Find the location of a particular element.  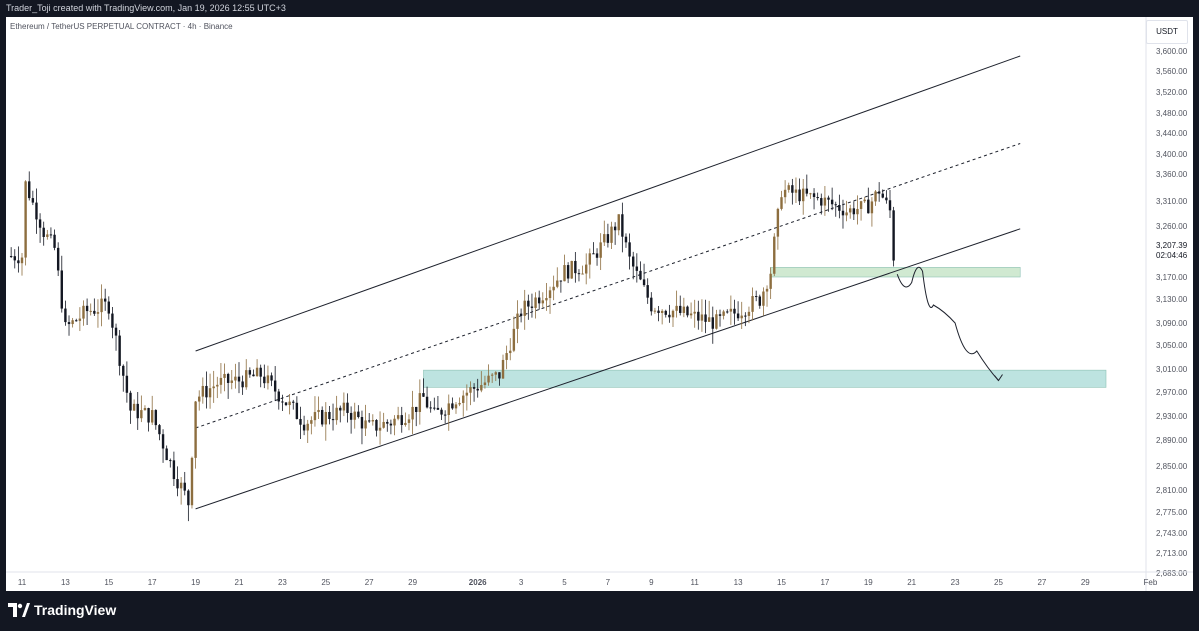

x-tick-label: 3 is located at coordinates (521, 582).